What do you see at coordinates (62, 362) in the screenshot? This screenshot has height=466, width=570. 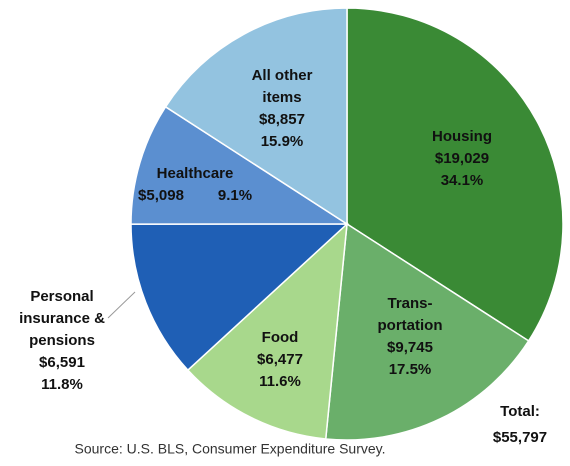 I see `value-label: $6,591` at bounding box center [62, 362].